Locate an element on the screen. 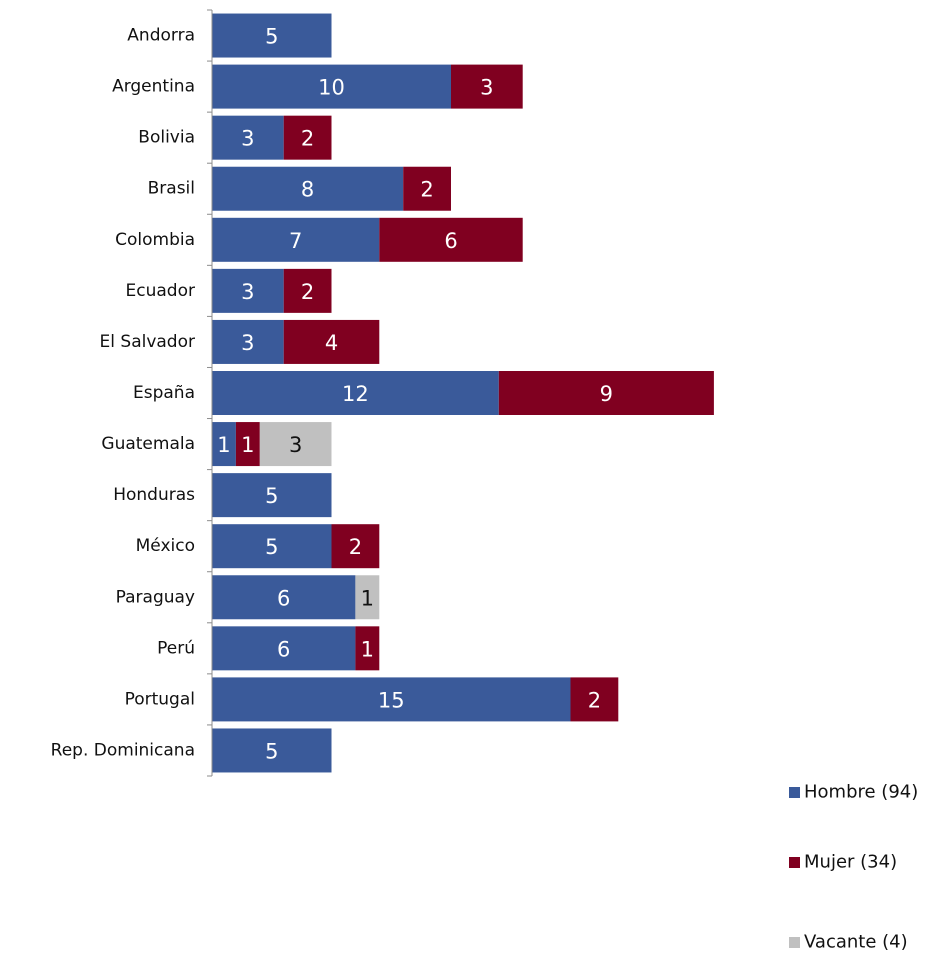 The height and width of the screenshot is (969, 950). bar-mexico-mujer is located at coordinates (355, 546).